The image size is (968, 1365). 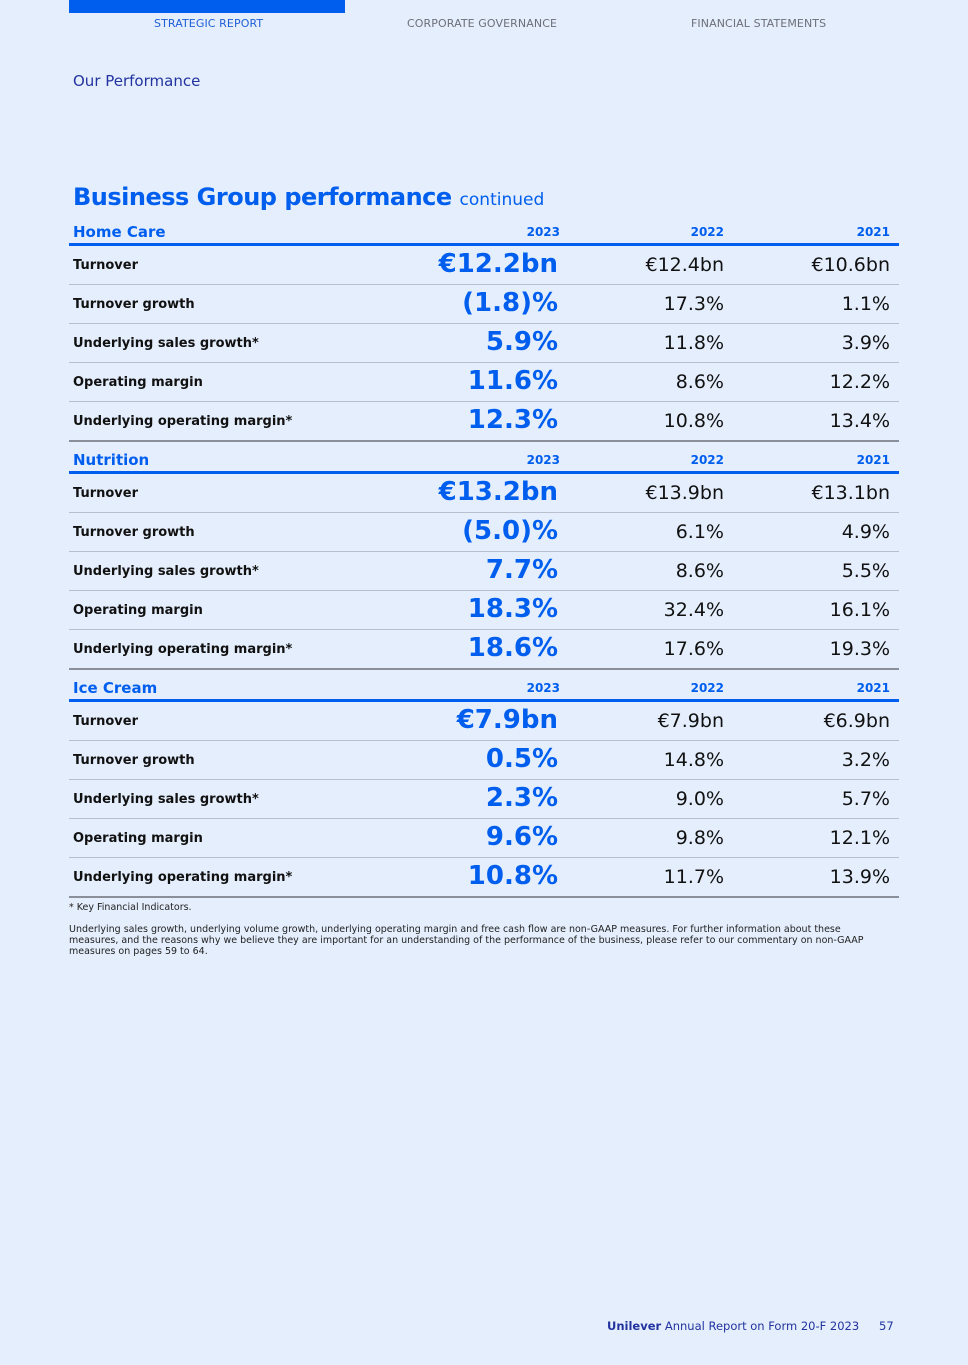 I want to click on value-2022: 32.4%, so click(x=693, y=610).